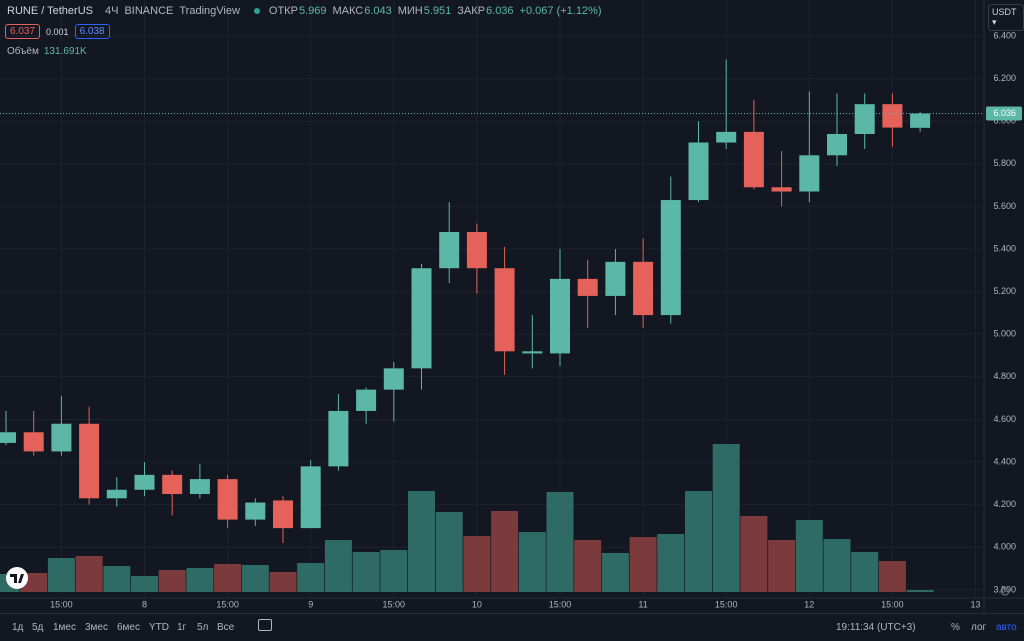  Describe the element at coordinates (1004, 78) in the screenshot. I see `y-tick-label: 6.200` at that location.